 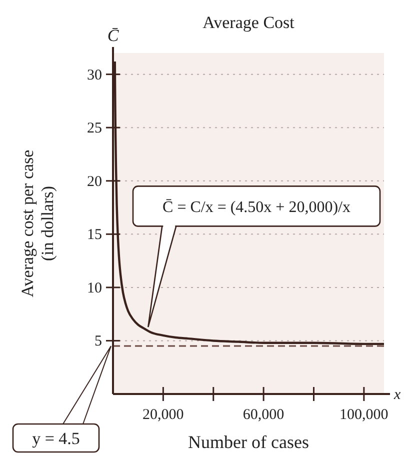 What do you see at coordinates (248, 442) in the screenshot?
I see `x-axis-title: Number of cases` at bounding box center [248, 442].